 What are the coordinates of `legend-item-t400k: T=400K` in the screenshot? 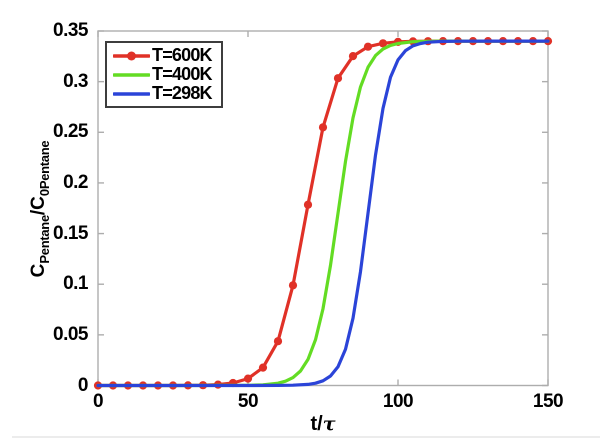 It's located at (166, 74).